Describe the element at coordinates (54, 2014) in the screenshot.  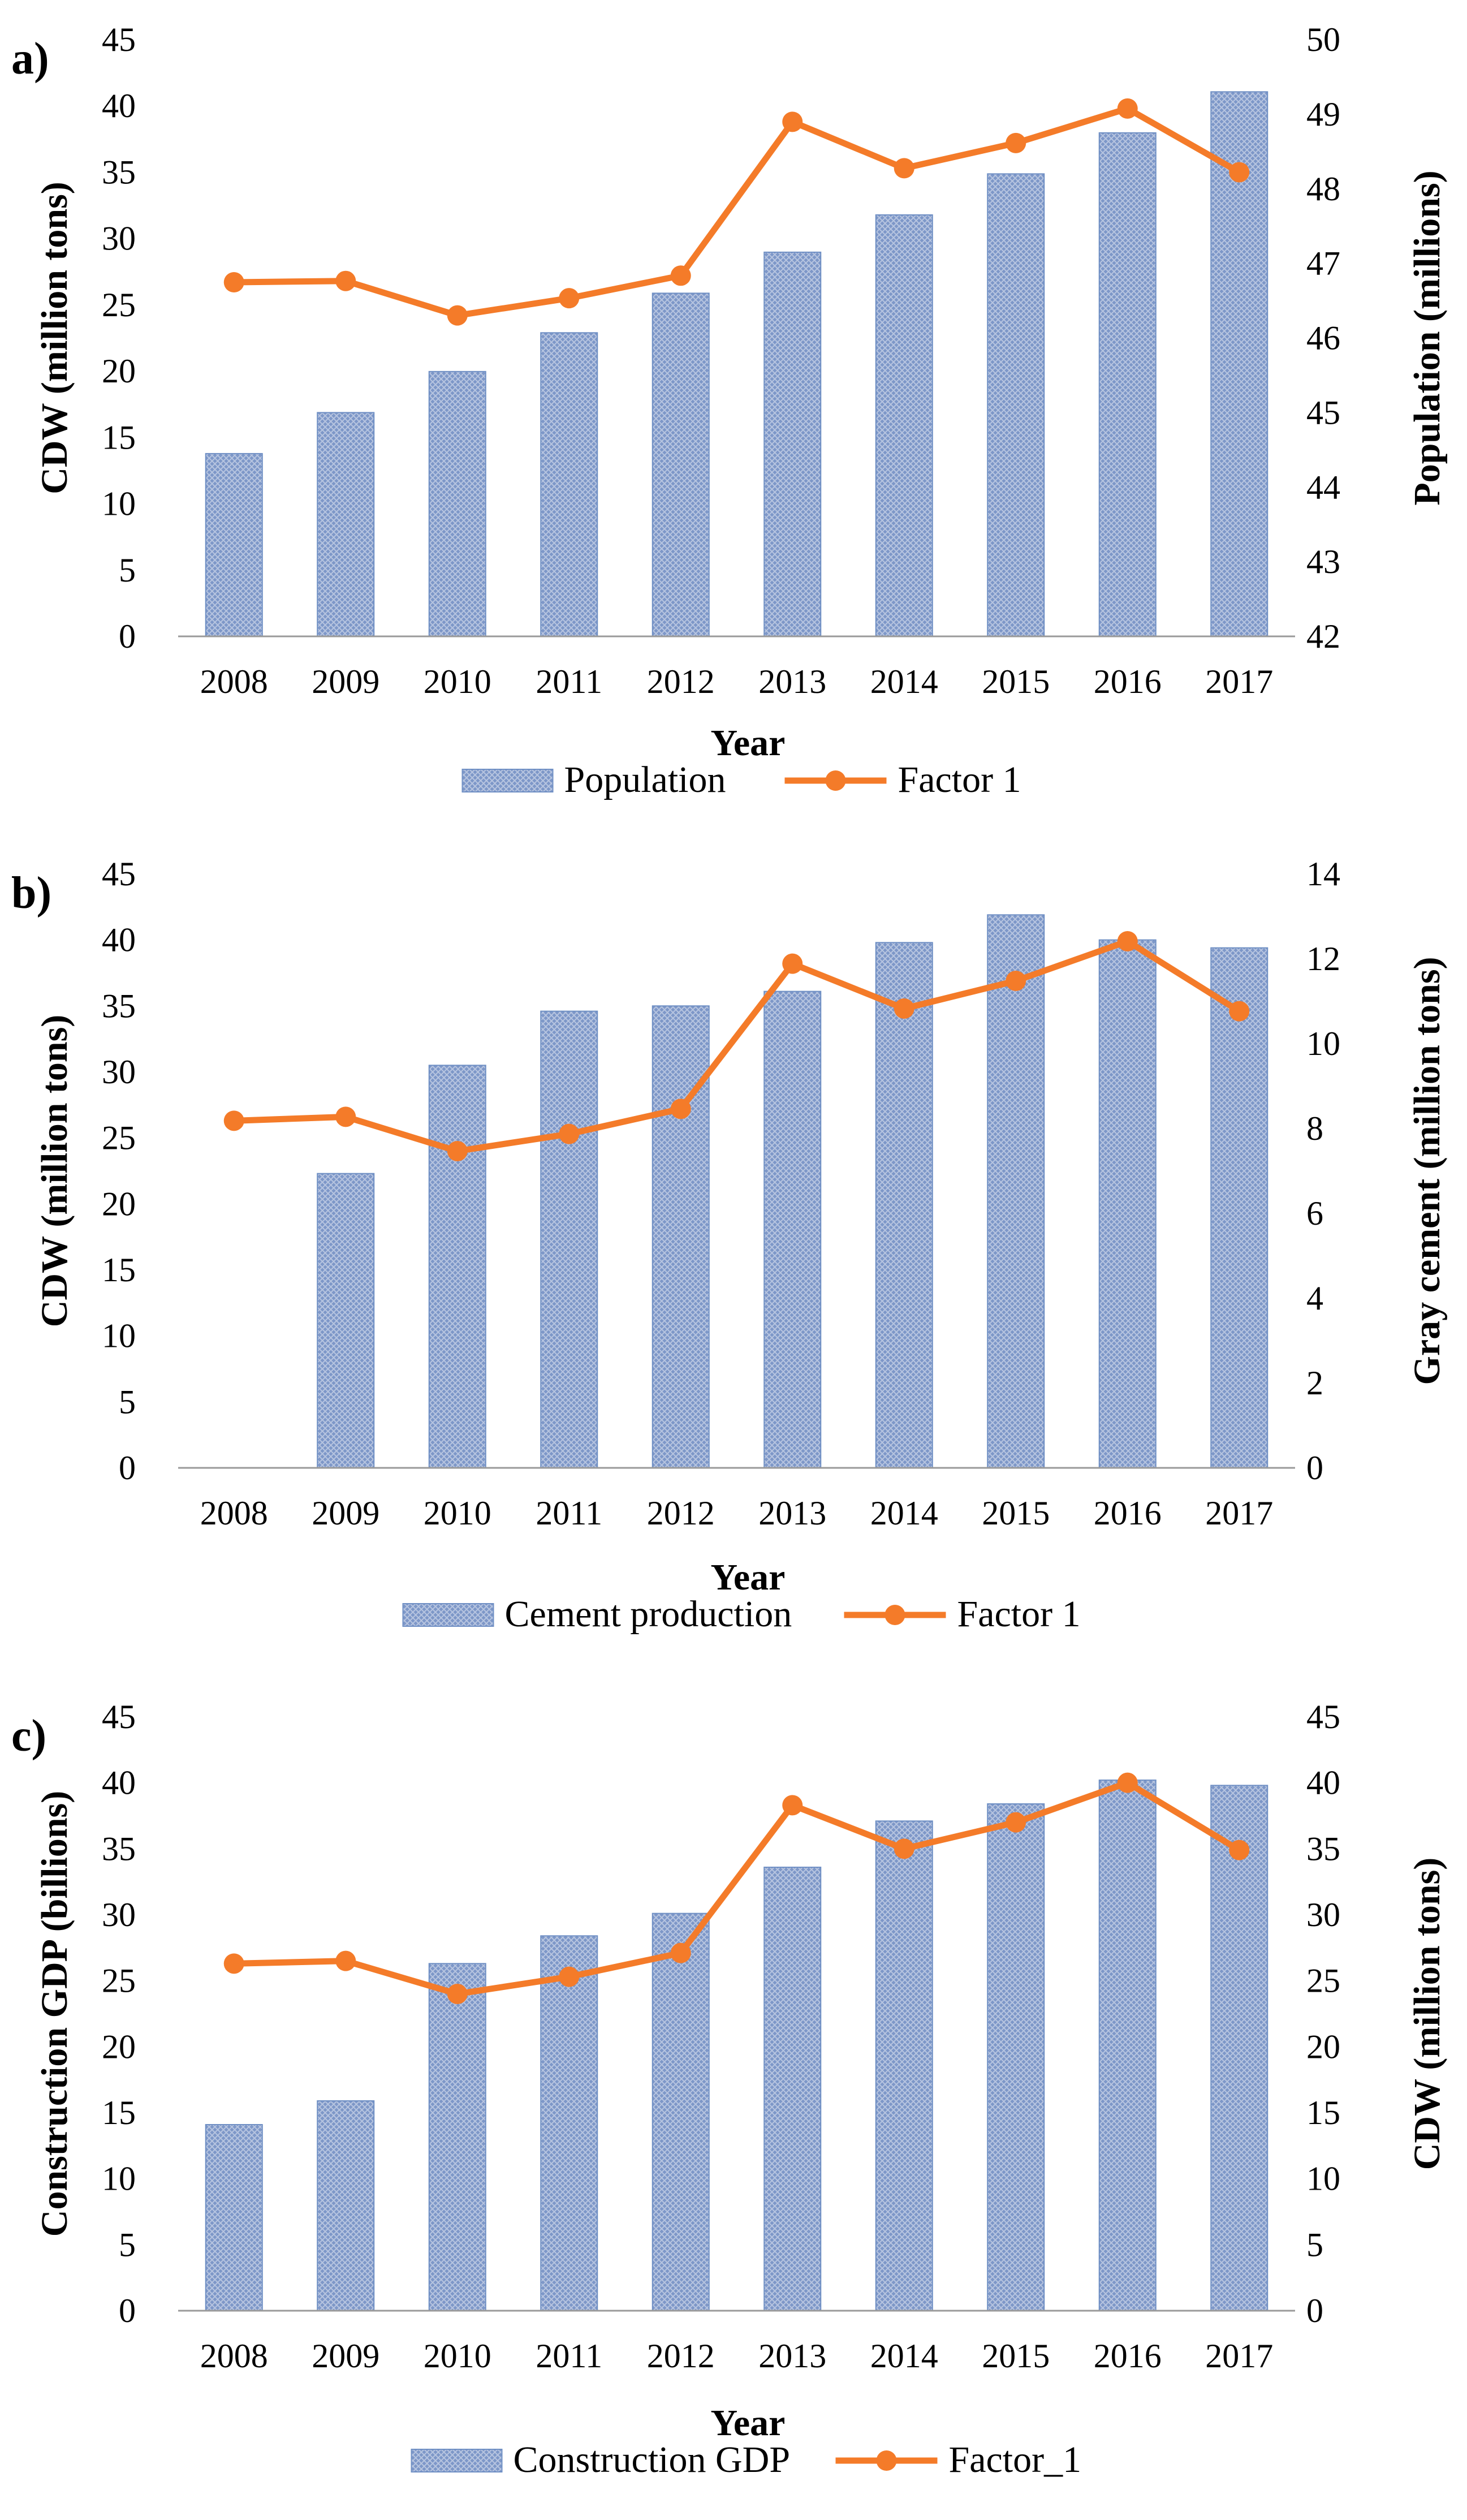
I see `y-axis-title: Construction GDP (billions)` at that location.